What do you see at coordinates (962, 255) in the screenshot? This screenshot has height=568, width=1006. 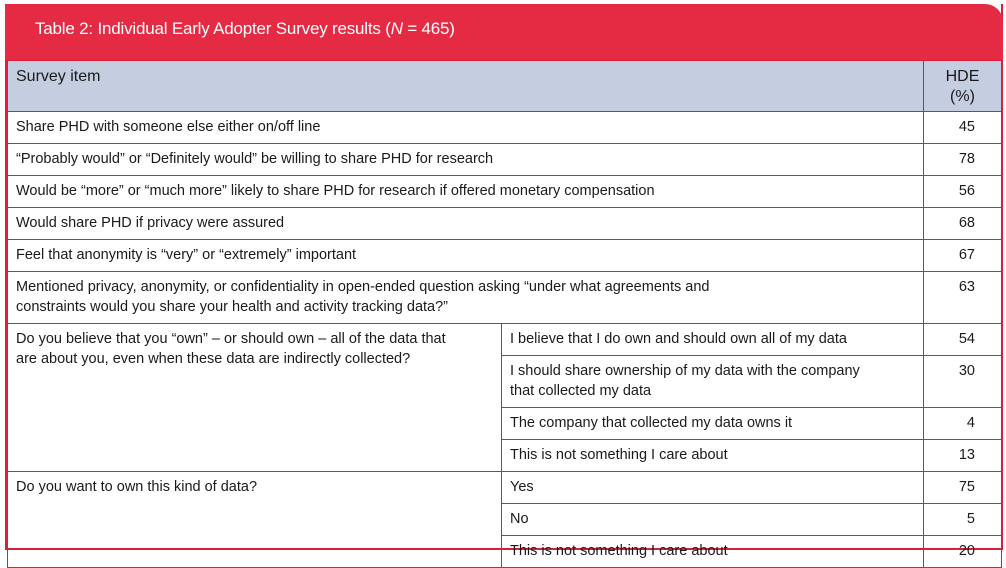 I see `row-value: 67` at bounding box center [962, 255].